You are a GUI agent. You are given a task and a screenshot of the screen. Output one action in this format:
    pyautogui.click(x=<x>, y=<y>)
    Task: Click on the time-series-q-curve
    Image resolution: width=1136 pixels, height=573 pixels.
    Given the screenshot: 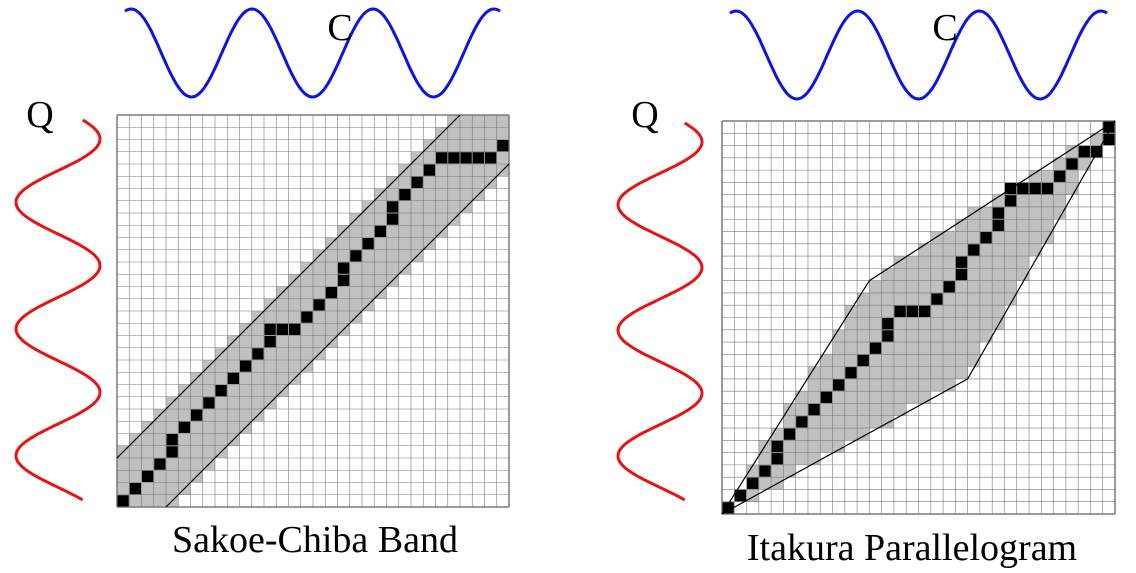 What is the action you would take?
    pyautogui.click(x=58, y=310)
    